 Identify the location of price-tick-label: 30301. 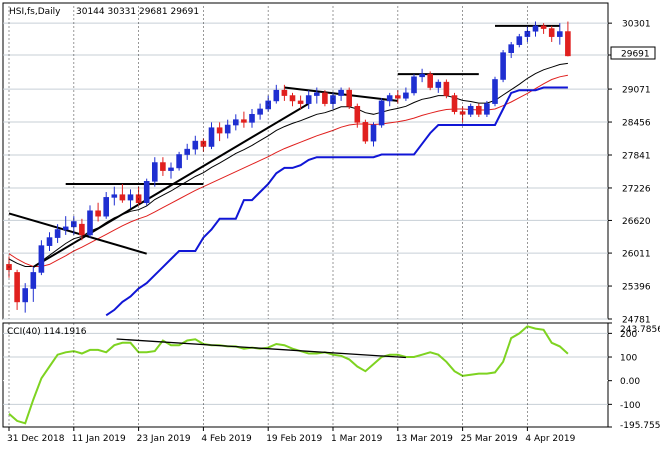
(636, 25).